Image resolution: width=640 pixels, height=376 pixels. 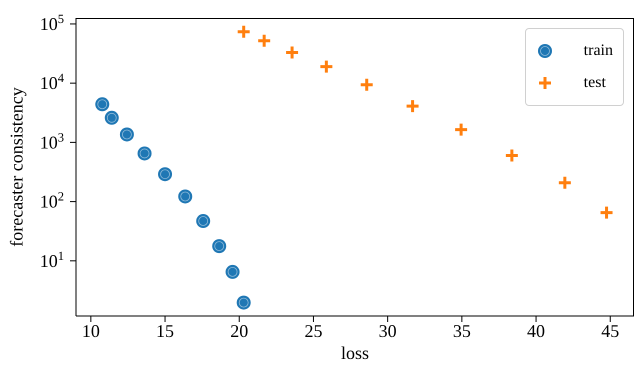 What do you see at coordinates (52, 259) in the screenshot?
I see `y-tick-label: 10$^{1}$` at bounding box center [52, 259].